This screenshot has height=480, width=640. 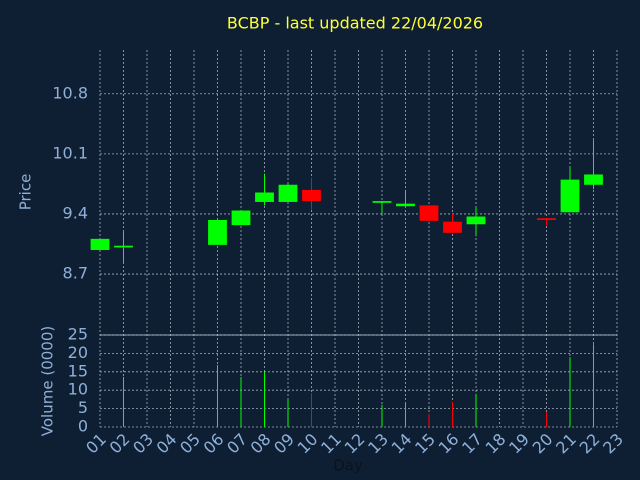 I want to click on y-axis-label: Price, so click(x=26, y=192).